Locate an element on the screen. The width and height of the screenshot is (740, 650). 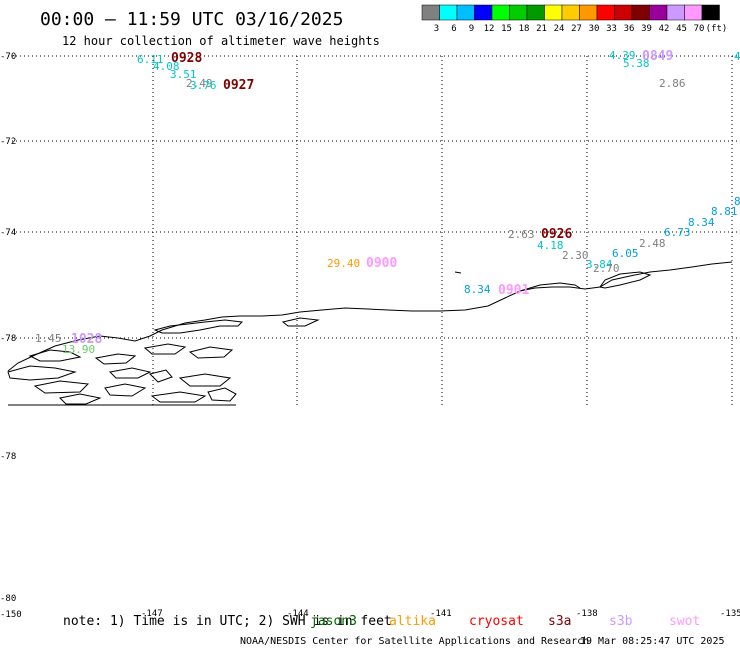
legend-tick-label: 33 is located at coordinates (611, 29).